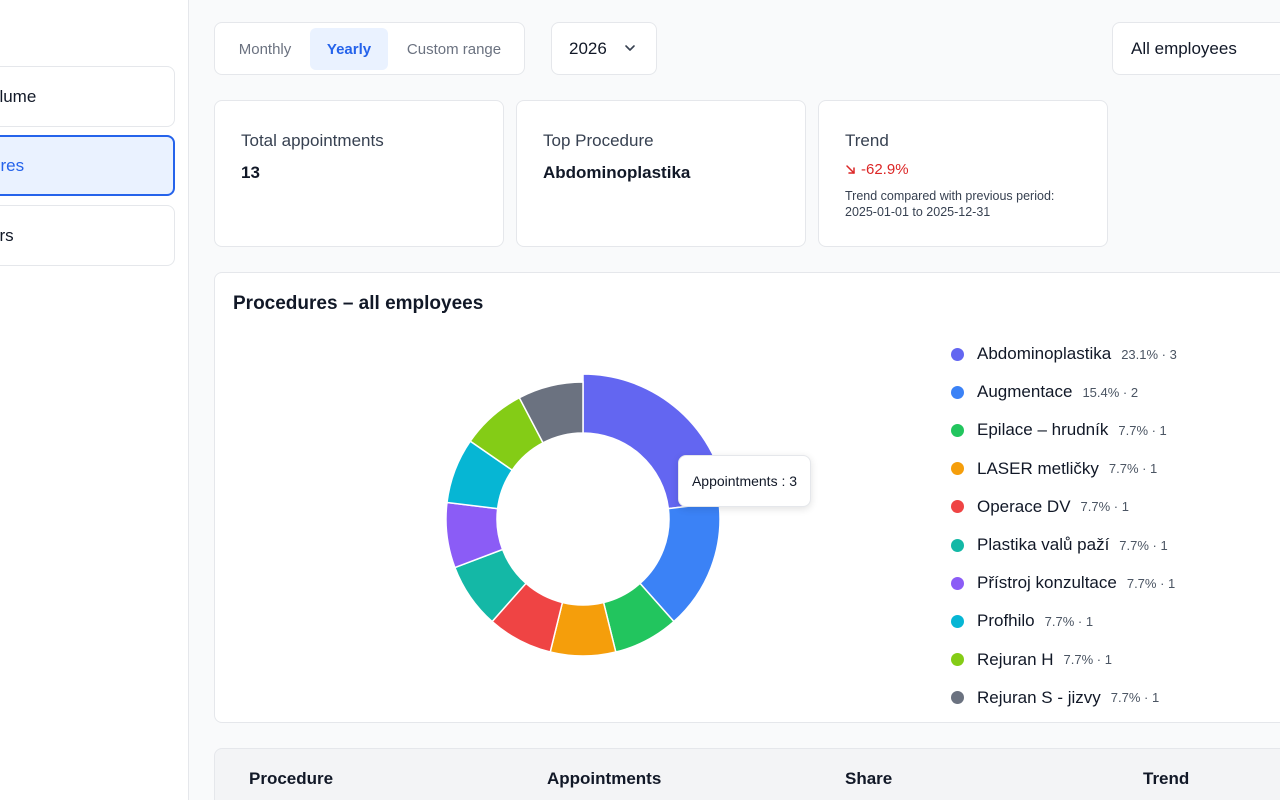  What do you see at coordinates (1006, 621) in the screenshot?
I see `legend-label: Profhilo` at bounding box center [1006, 621].